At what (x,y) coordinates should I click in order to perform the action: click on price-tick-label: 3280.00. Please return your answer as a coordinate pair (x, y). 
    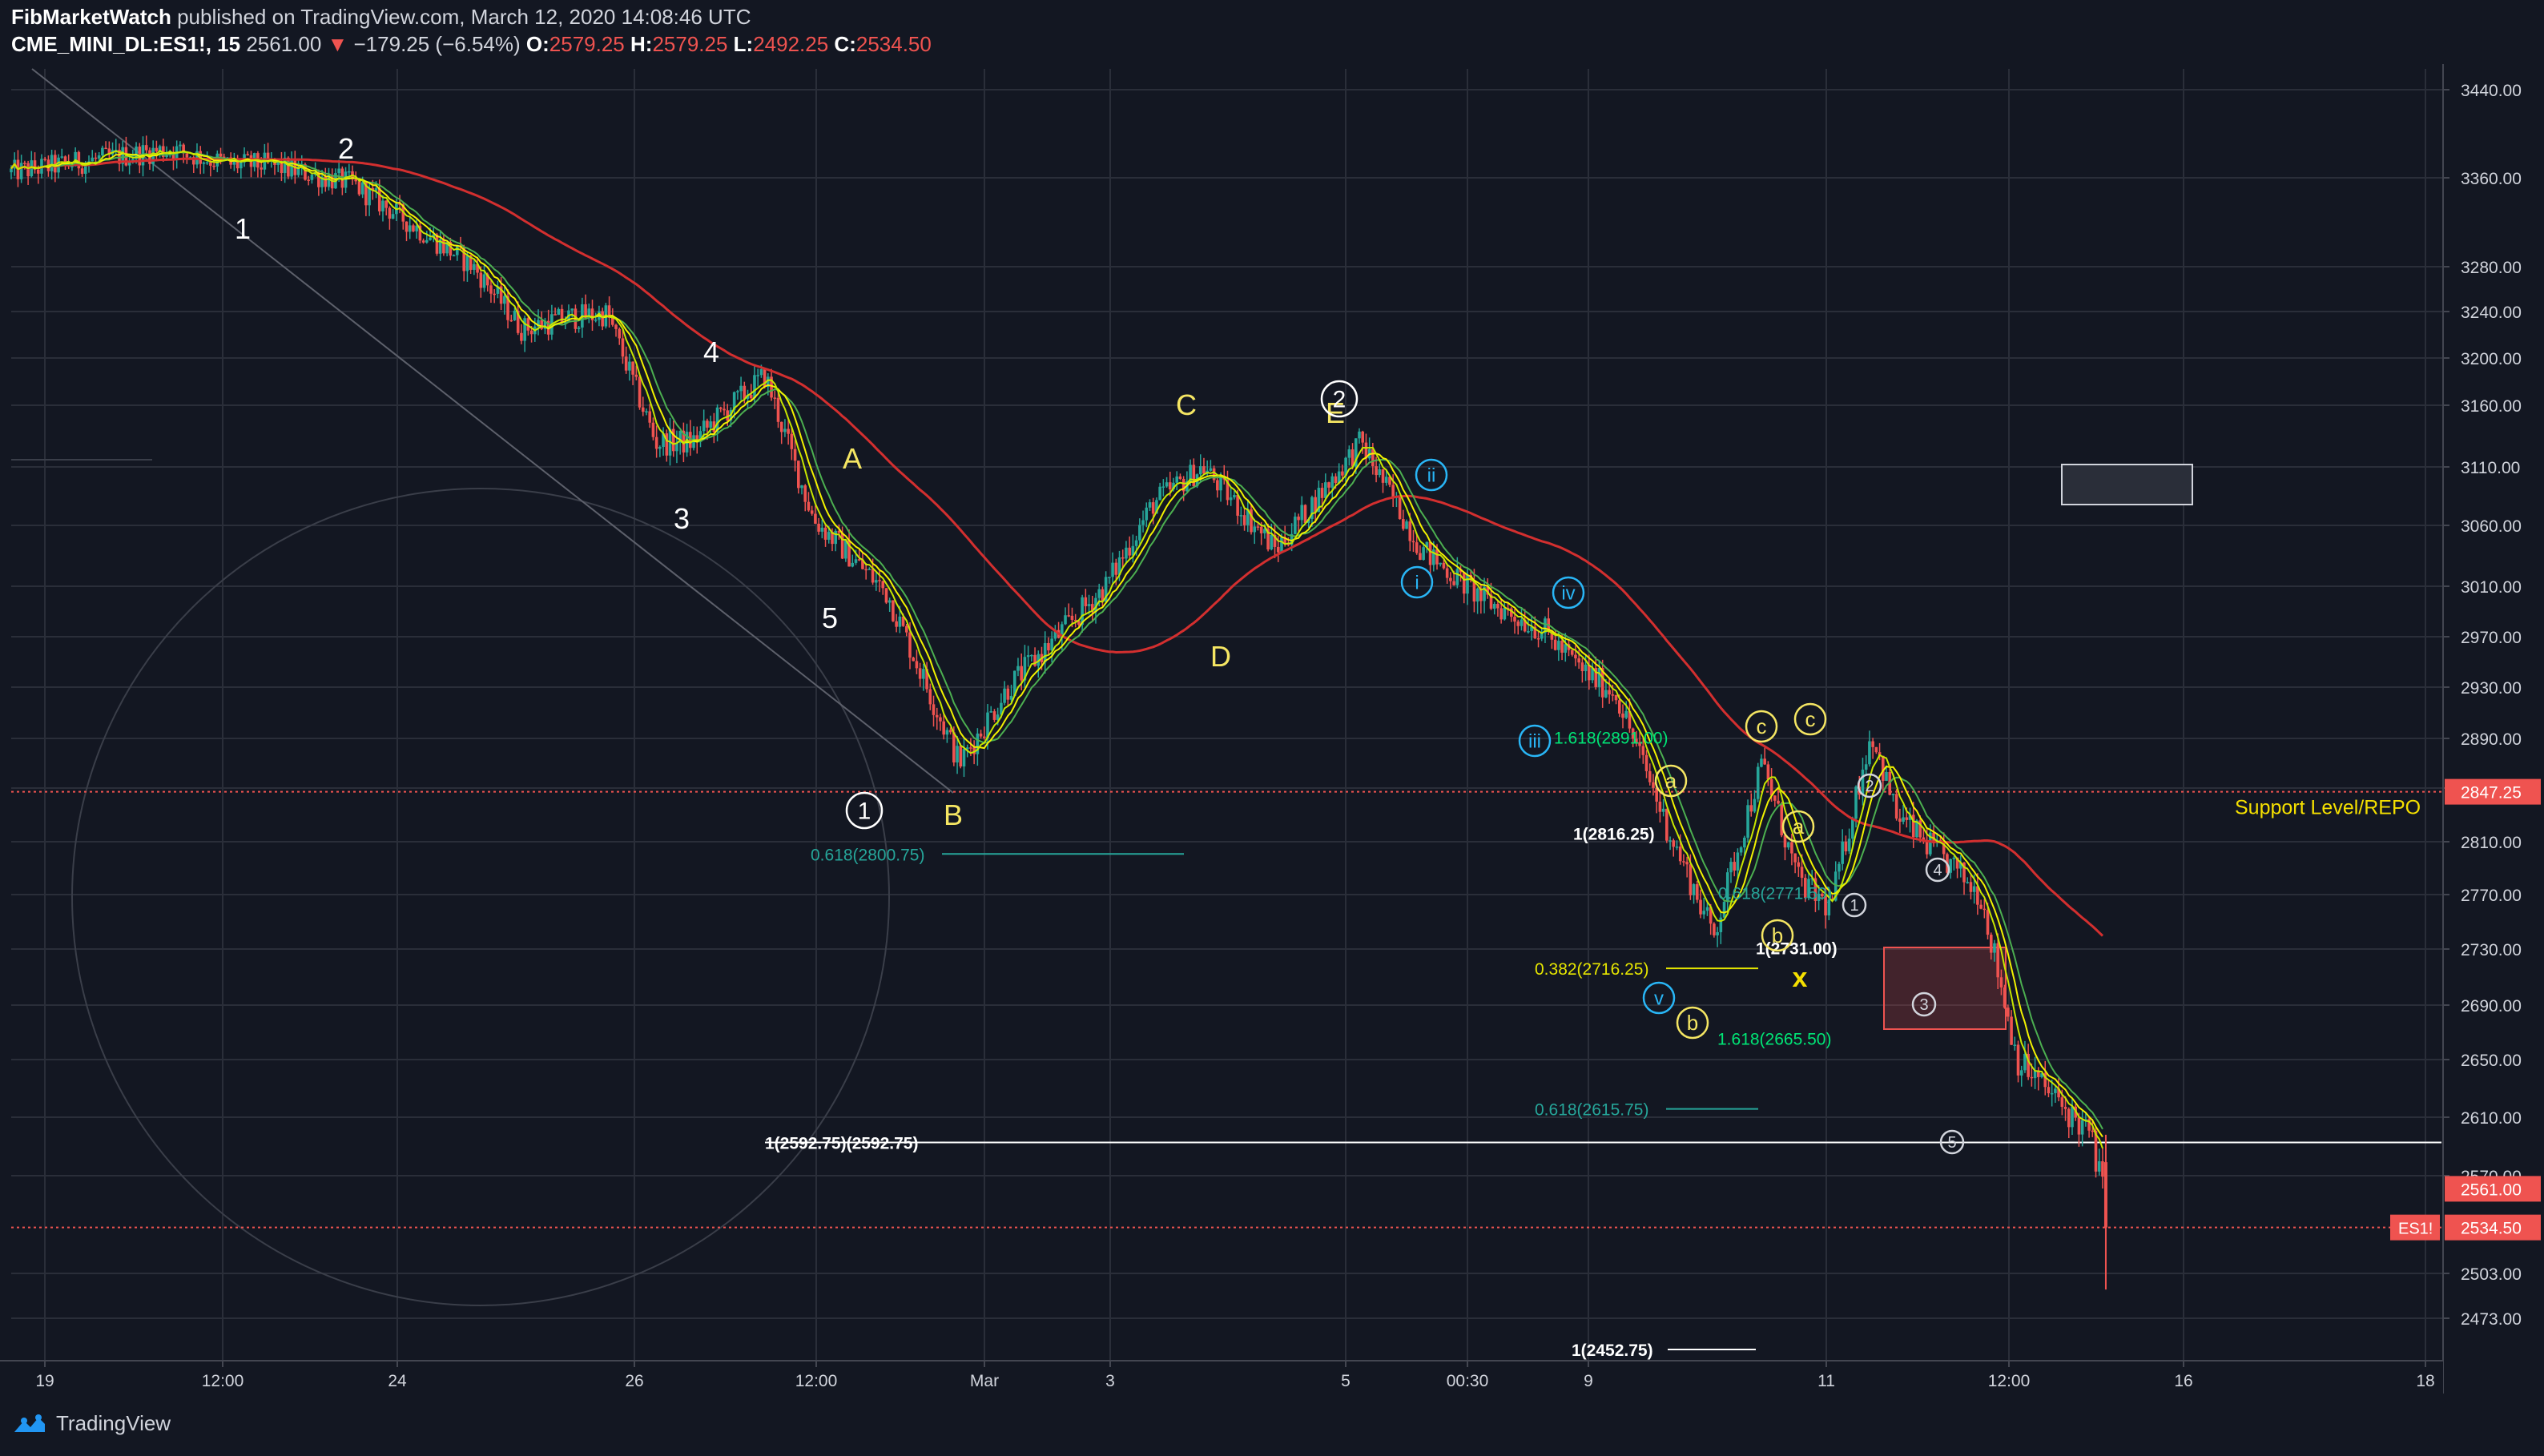
    Looking at the image, I should click on (2491, 268).